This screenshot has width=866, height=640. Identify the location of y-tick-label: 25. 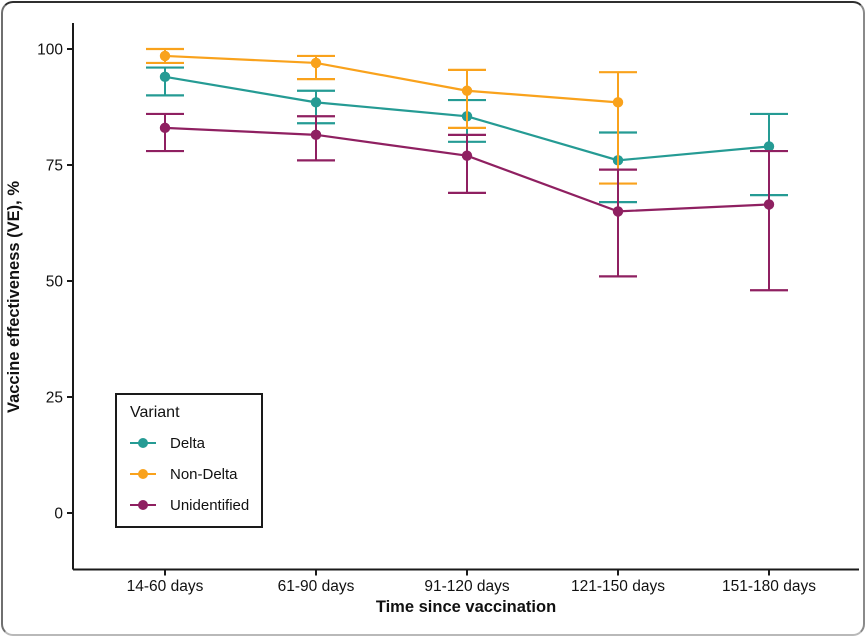
(54, 398).